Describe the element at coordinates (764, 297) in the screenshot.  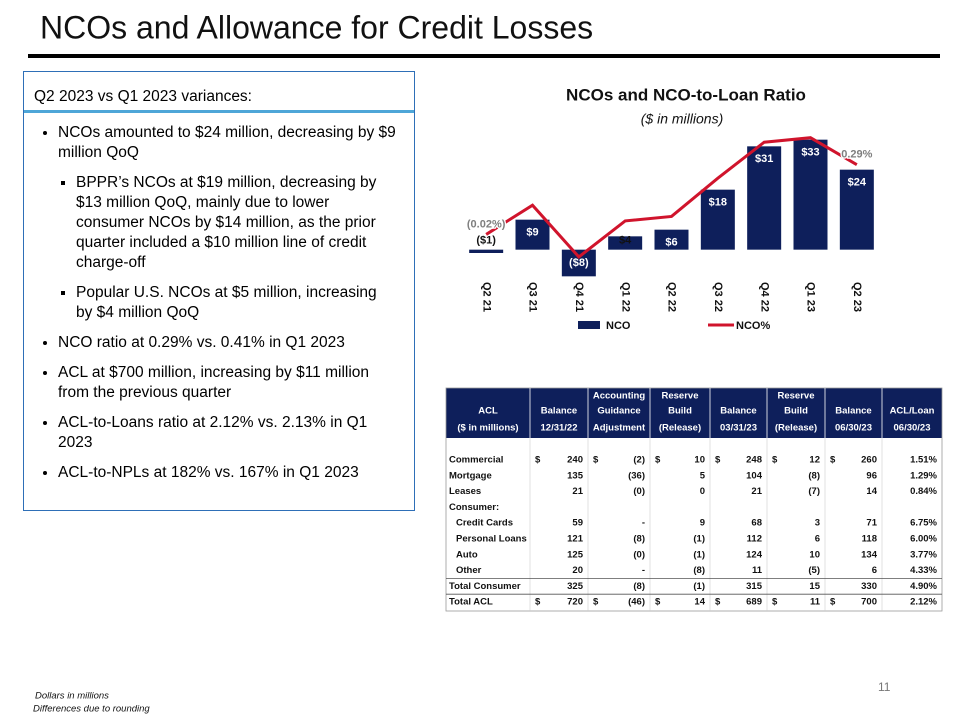
I see `x-tick-label: Q4 22` at that location.